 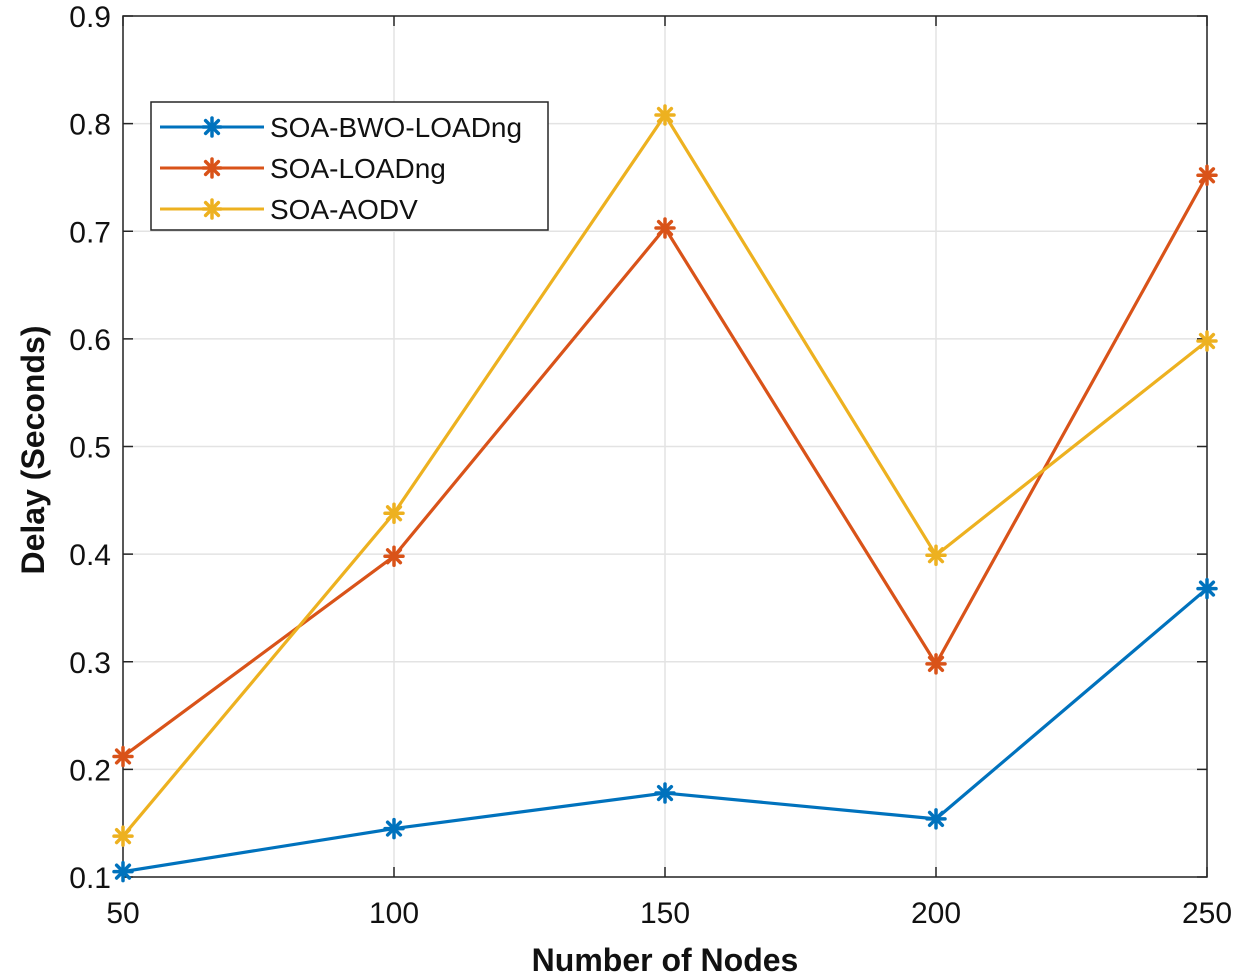 What do you see at coordinates (122, 913) in the screenshot?
I see `x-tick-label: 50` at bounding box center [122, 913].